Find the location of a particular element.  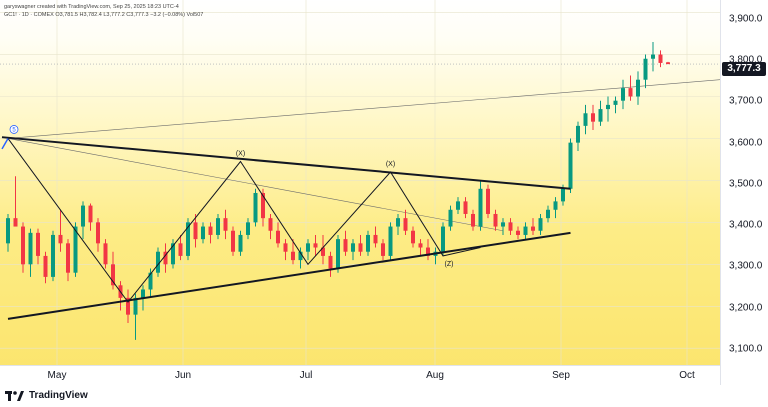

x-tick-label: Sep is located at coordinates (561, 375).